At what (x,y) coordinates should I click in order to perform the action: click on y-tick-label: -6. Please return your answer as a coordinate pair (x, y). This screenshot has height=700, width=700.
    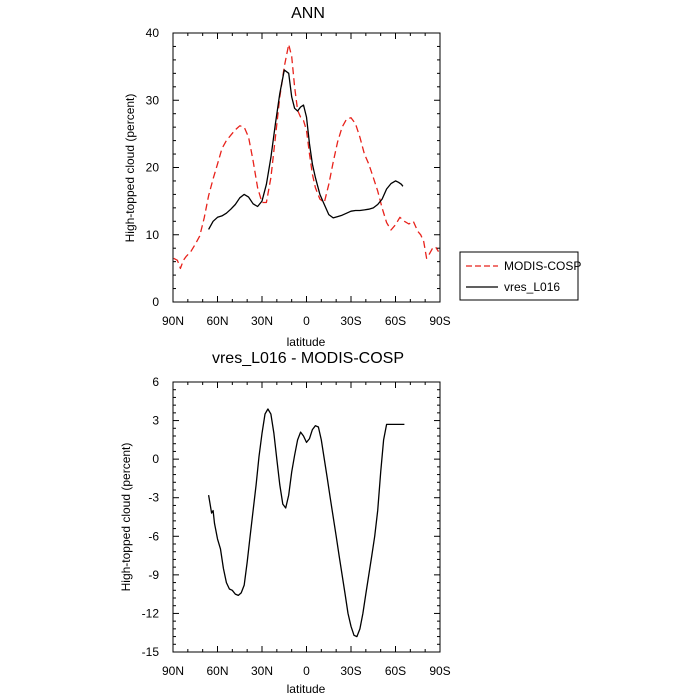
    Looking at the image, I should click on (153, 536).